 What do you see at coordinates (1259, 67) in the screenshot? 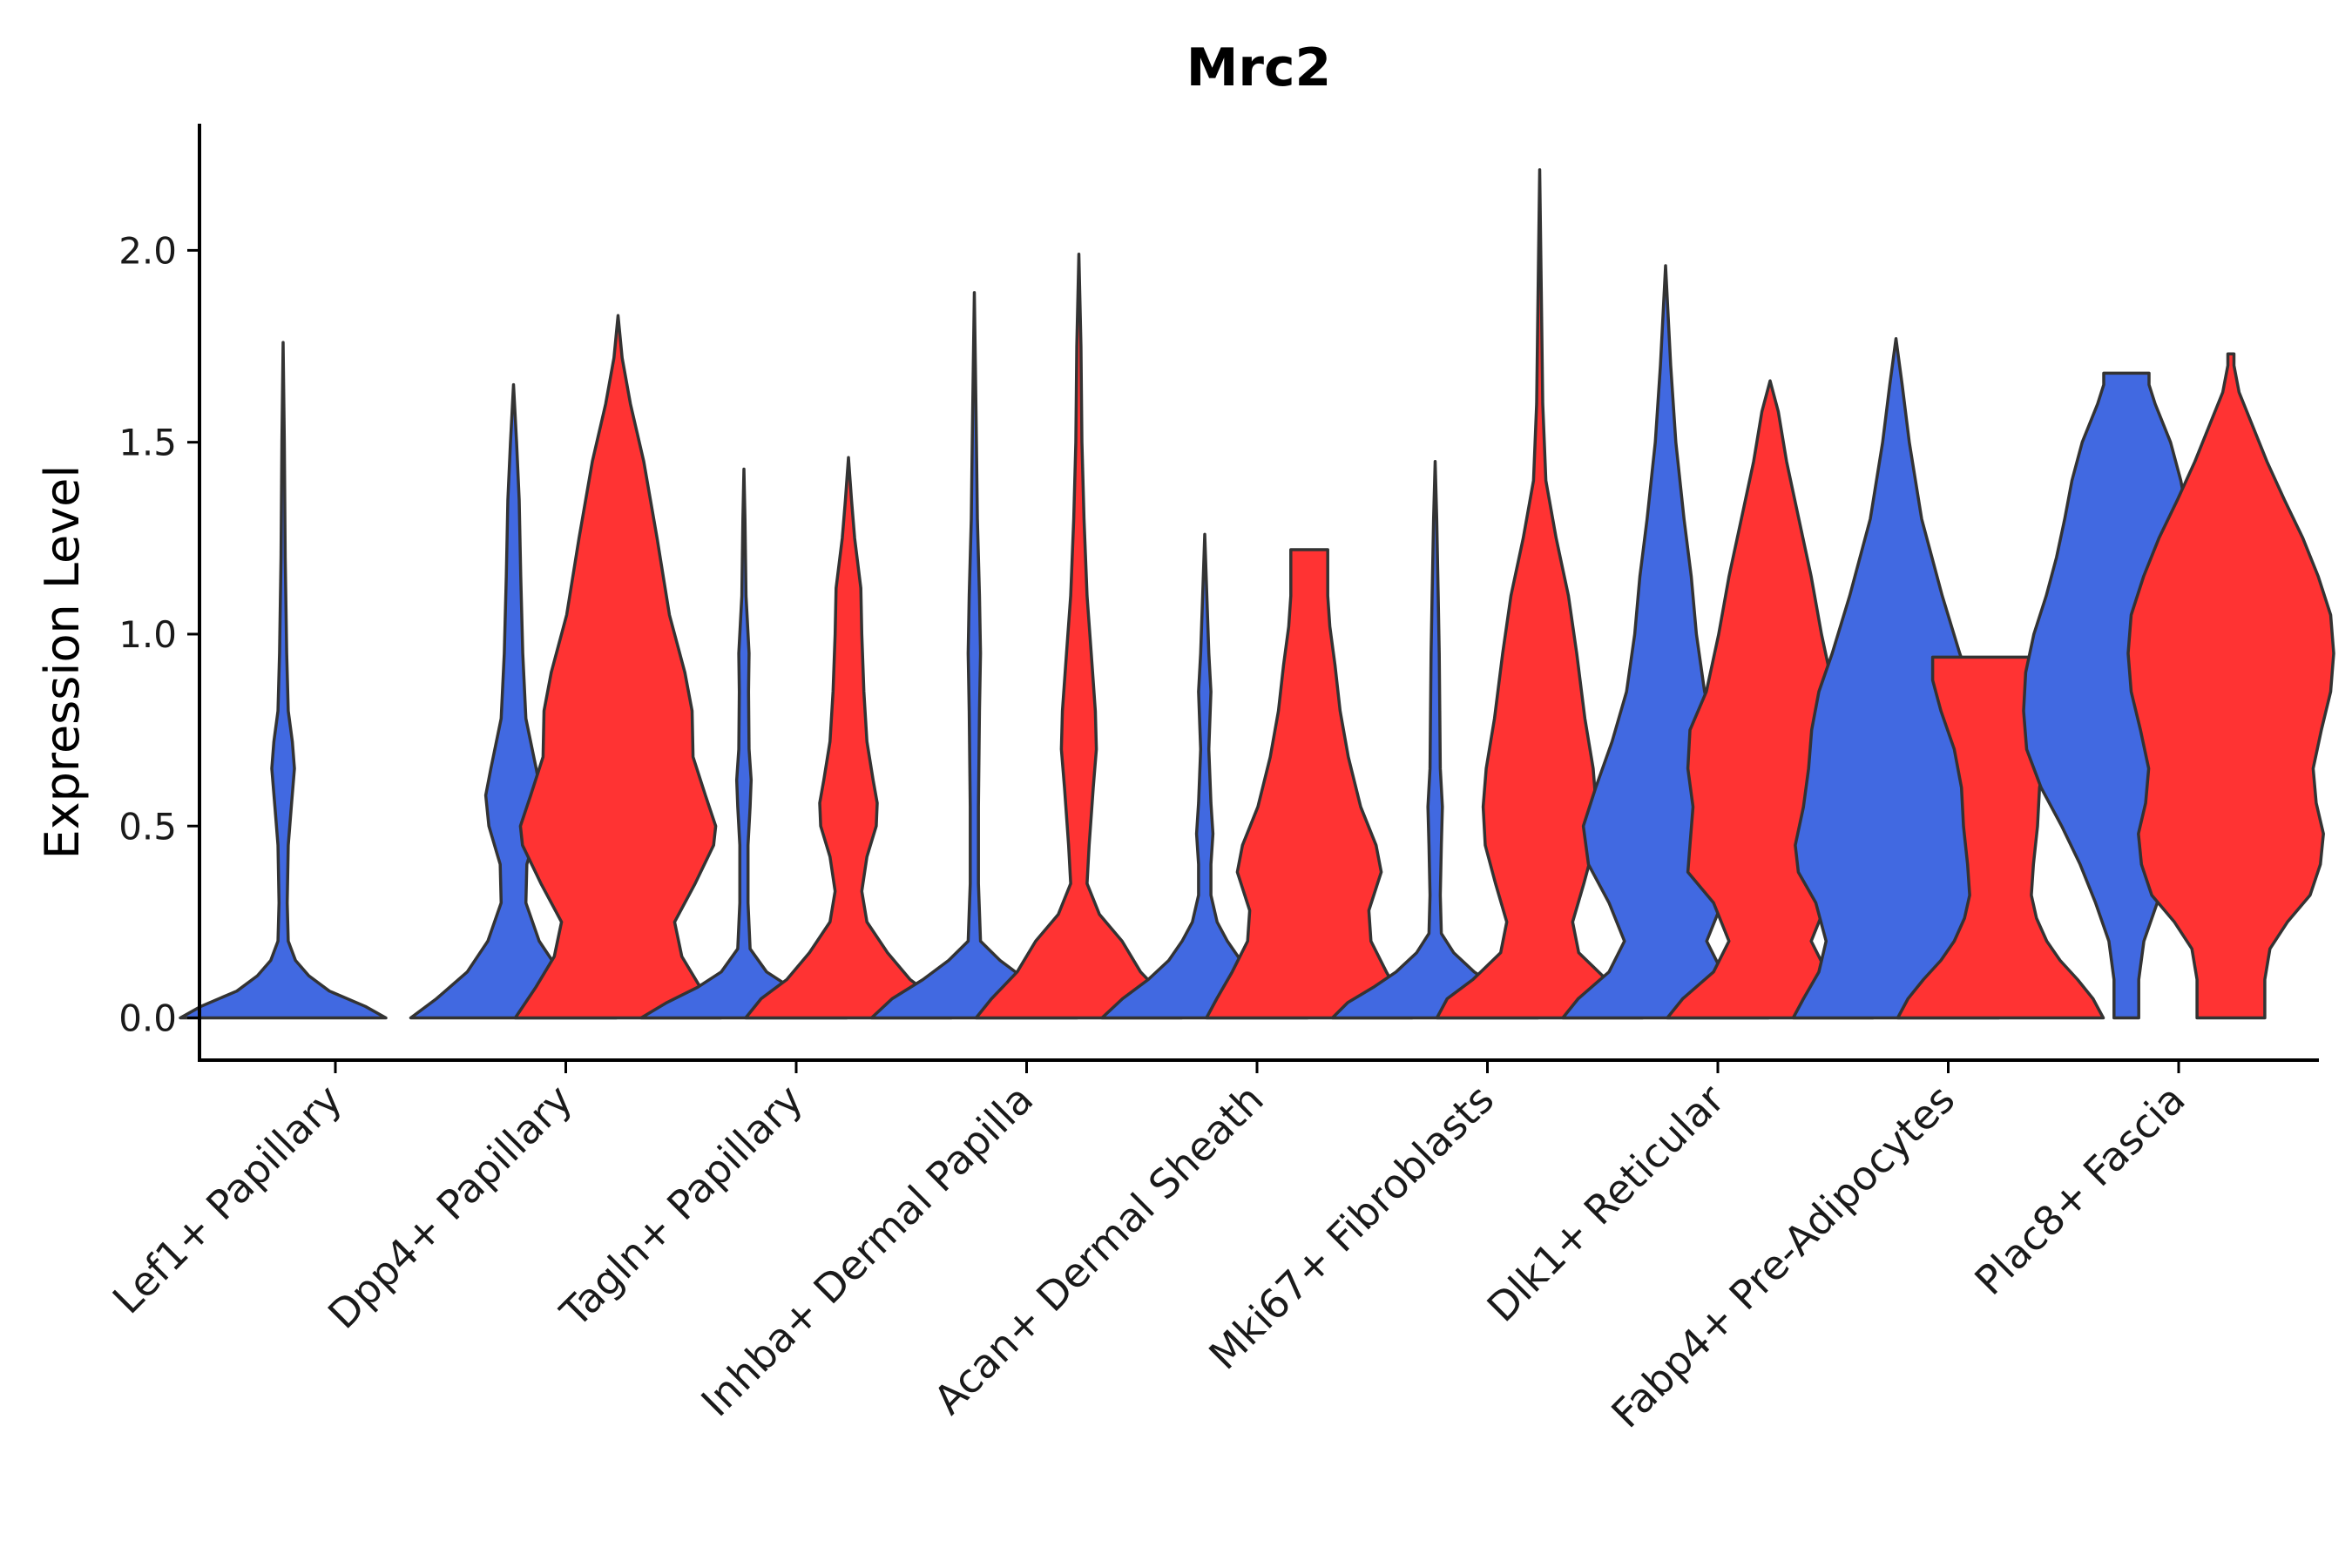
I see `chart-title: Mrc2` at bounding box center [1259, 67].